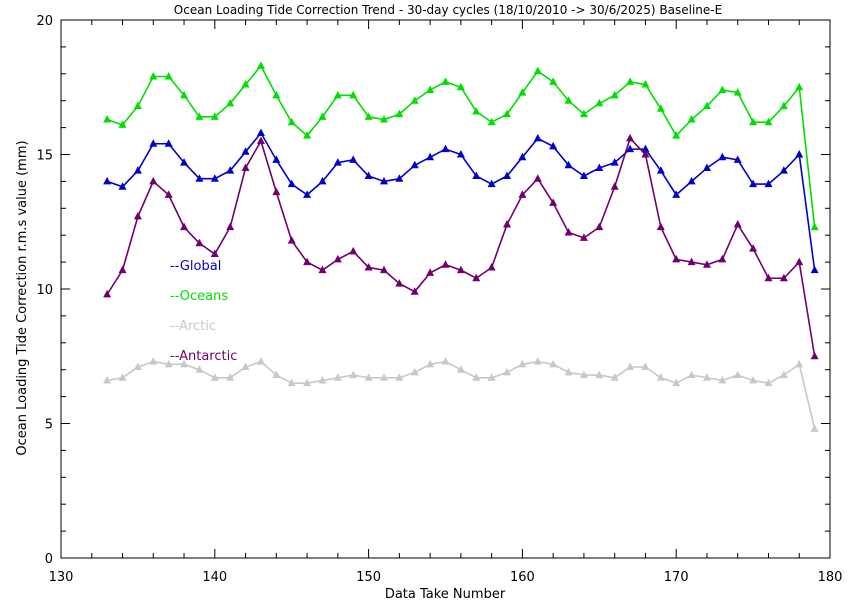  What do you see at coordinates (830, 577) in the screenshot?
I see `x-tick-label: 180` at bounding box center [830, 577].